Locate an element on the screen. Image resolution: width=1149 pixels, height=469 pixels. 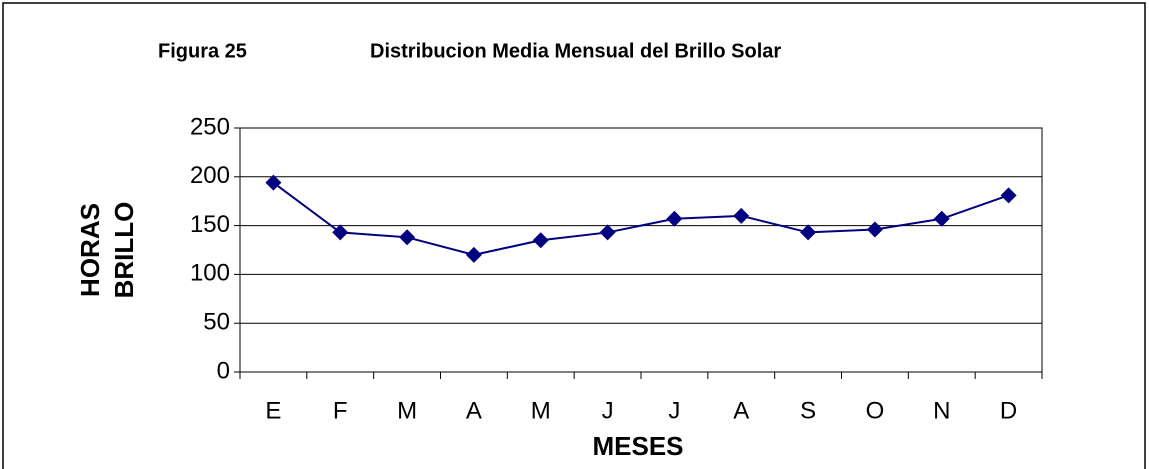
line is located at coordinates (640, 218).